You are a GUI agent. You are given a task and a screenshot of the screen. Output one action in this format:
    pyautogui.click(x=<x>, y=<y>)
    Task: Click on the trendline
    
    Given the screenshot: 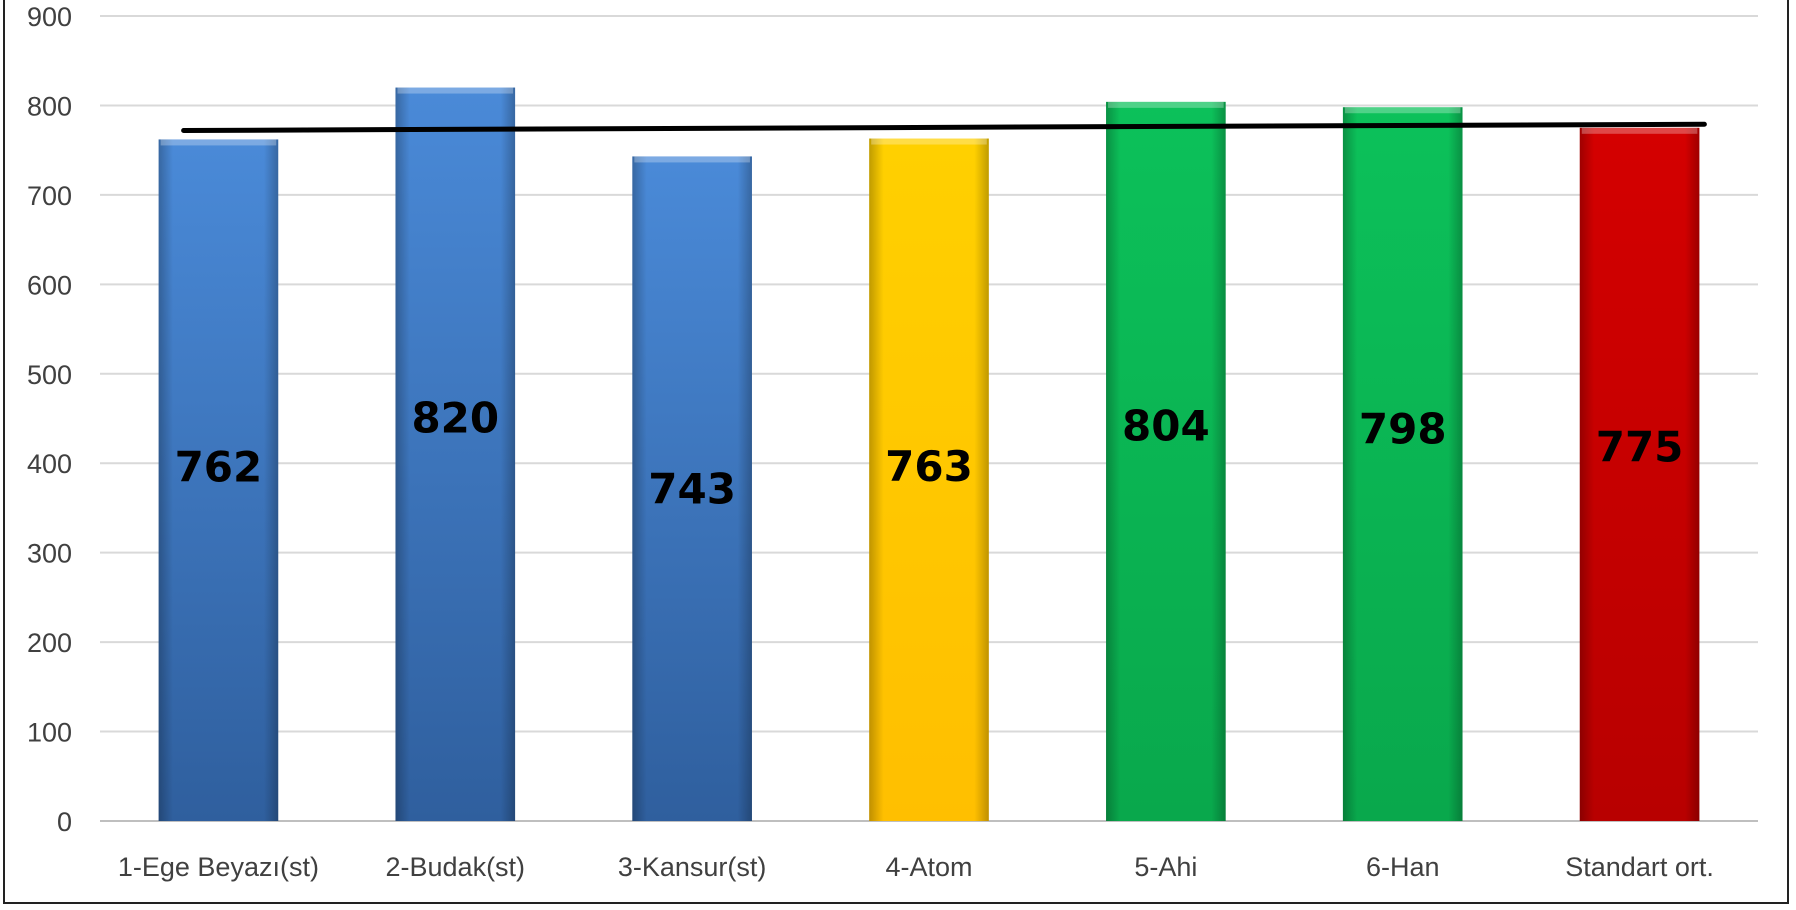 What is the action you would take?
    pyautogui.click(x=944, y=127)
    